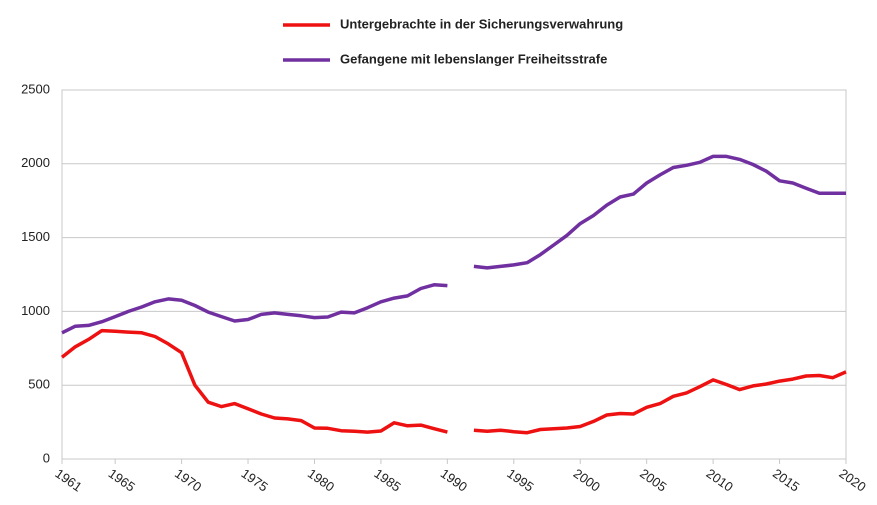 This screenshot has width=877, height=505. What do you see at coordinates (46, 457) in the screenshot?
I see `y-tick-label: 0` at bounding box center [46, 457].